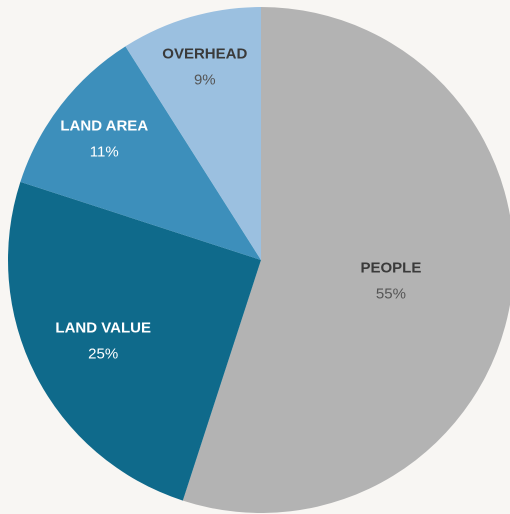  Describe the element at coordinates (204, 54) in the screenshot. I see `slice-label: OVERHEAD` at that location.